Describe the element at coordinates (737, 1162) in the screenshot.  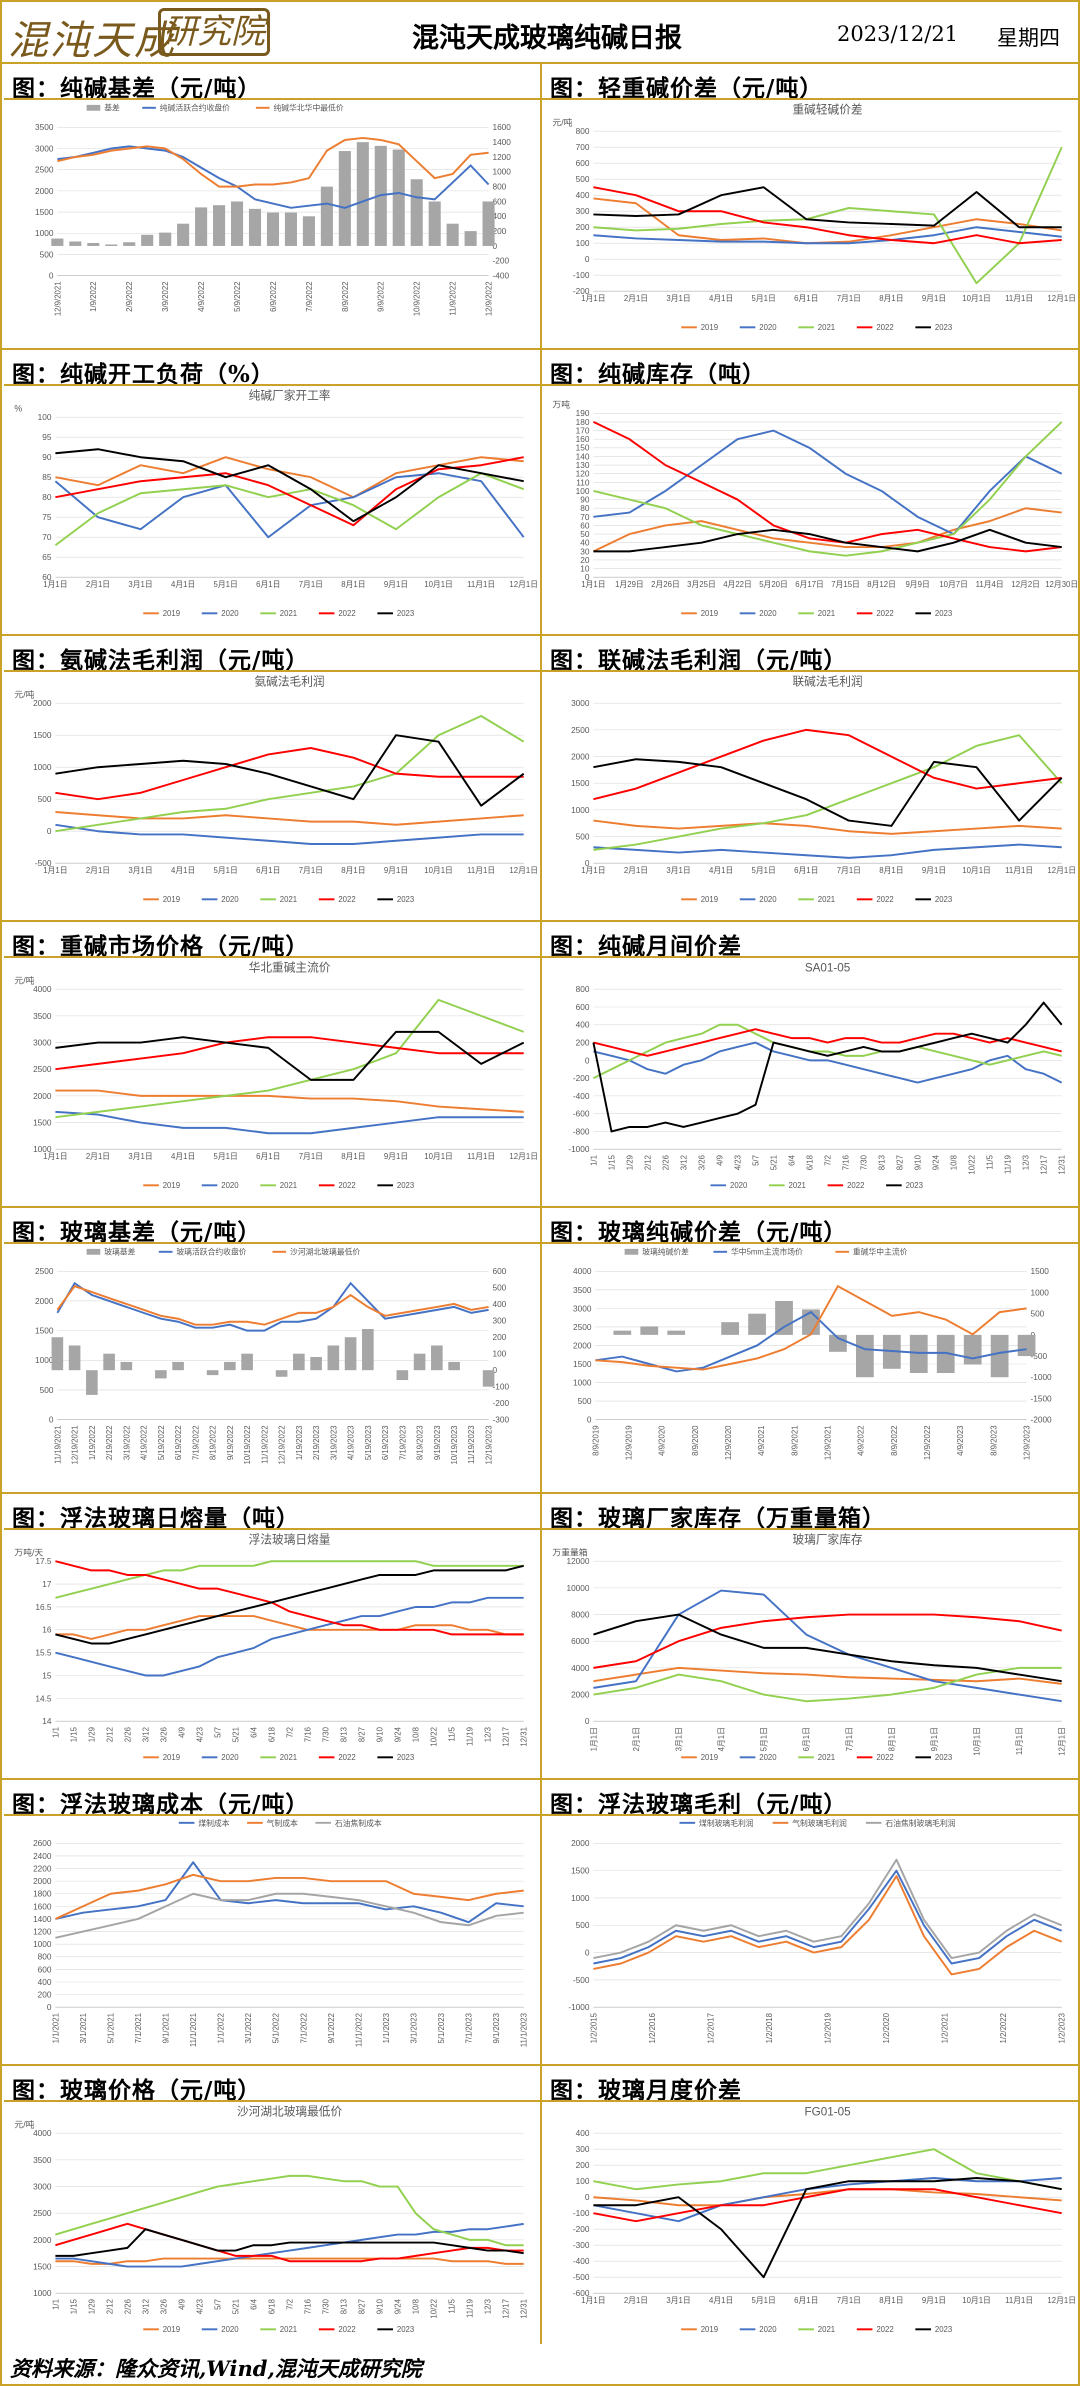
I see `x-tick-label: 4/23` at that location.